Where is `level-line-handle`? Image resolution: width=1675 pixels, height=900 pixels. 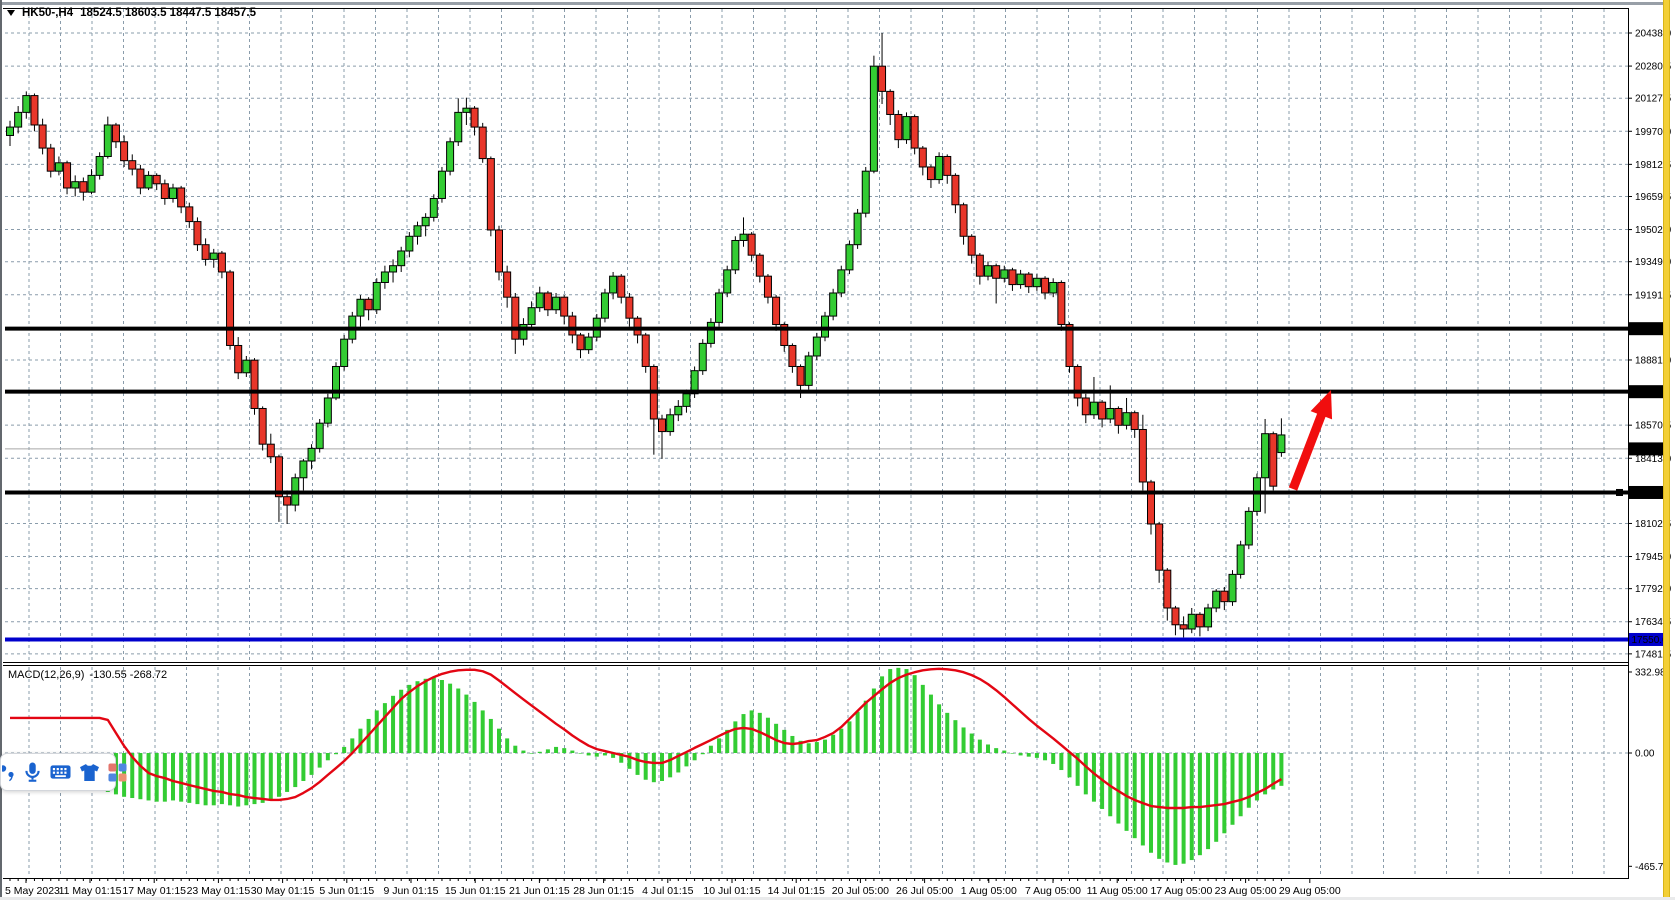
level-line-handle is located at coordinates (1619, 492).